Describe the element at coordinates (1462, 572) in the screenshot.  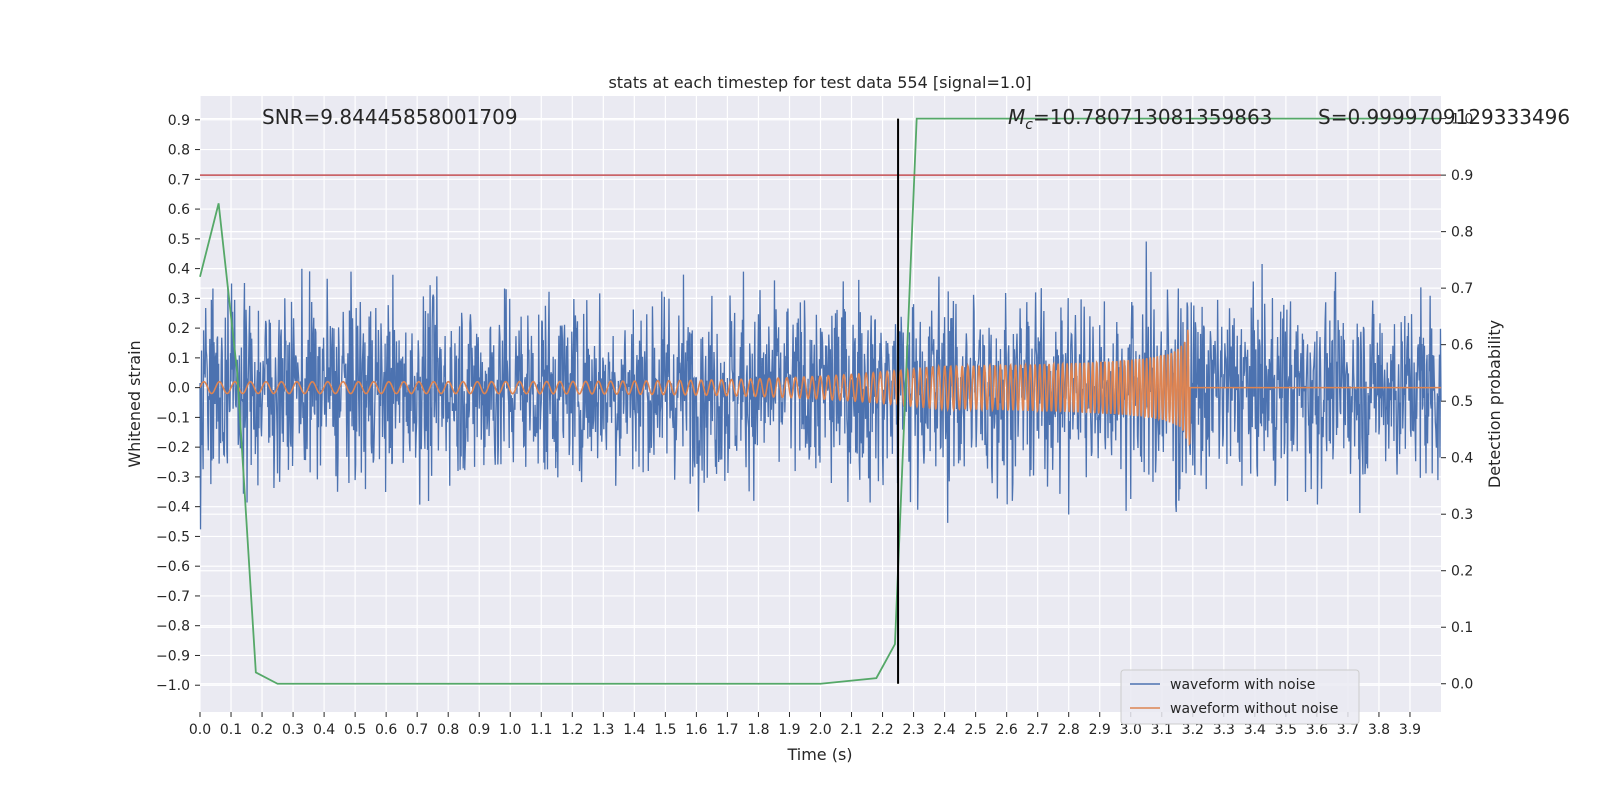
I see `y2-tick-label: 0.2` at that location.